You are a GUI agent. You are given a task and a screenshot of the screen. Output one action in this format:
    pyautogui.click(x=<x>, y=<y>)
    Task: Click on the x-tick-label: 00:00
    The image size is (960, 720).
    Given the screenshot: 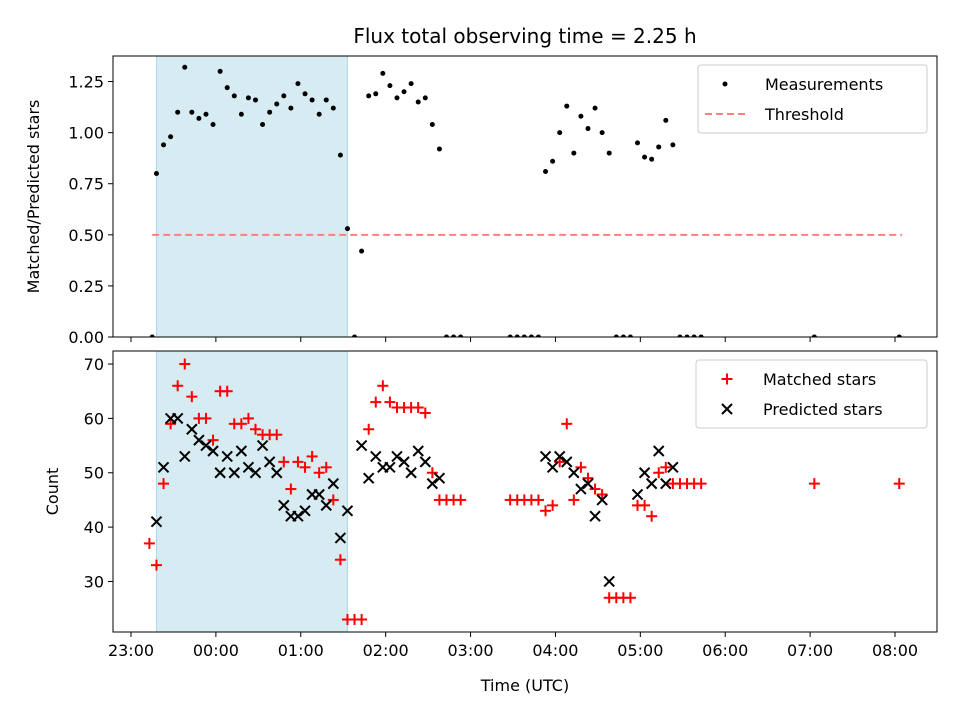 What is the action you would take?
    pyautogui.click(x=216, y=650)
    